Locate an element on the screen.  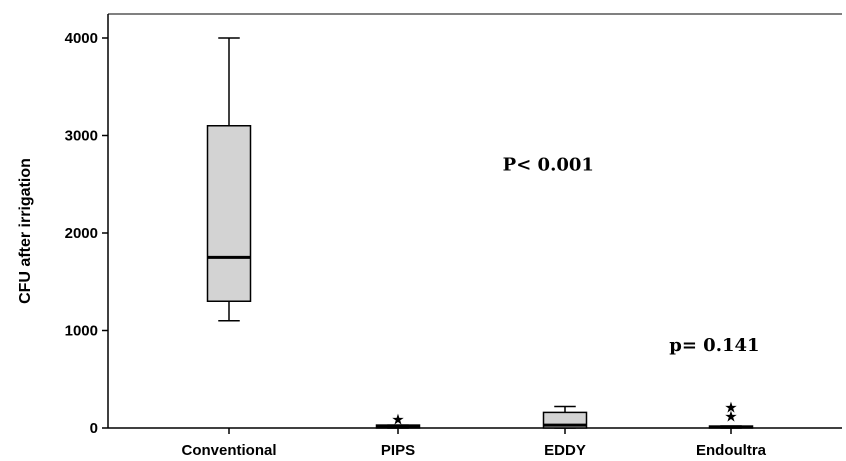
annotation-1: p= 0.141 is located at coordinates (714, 345).